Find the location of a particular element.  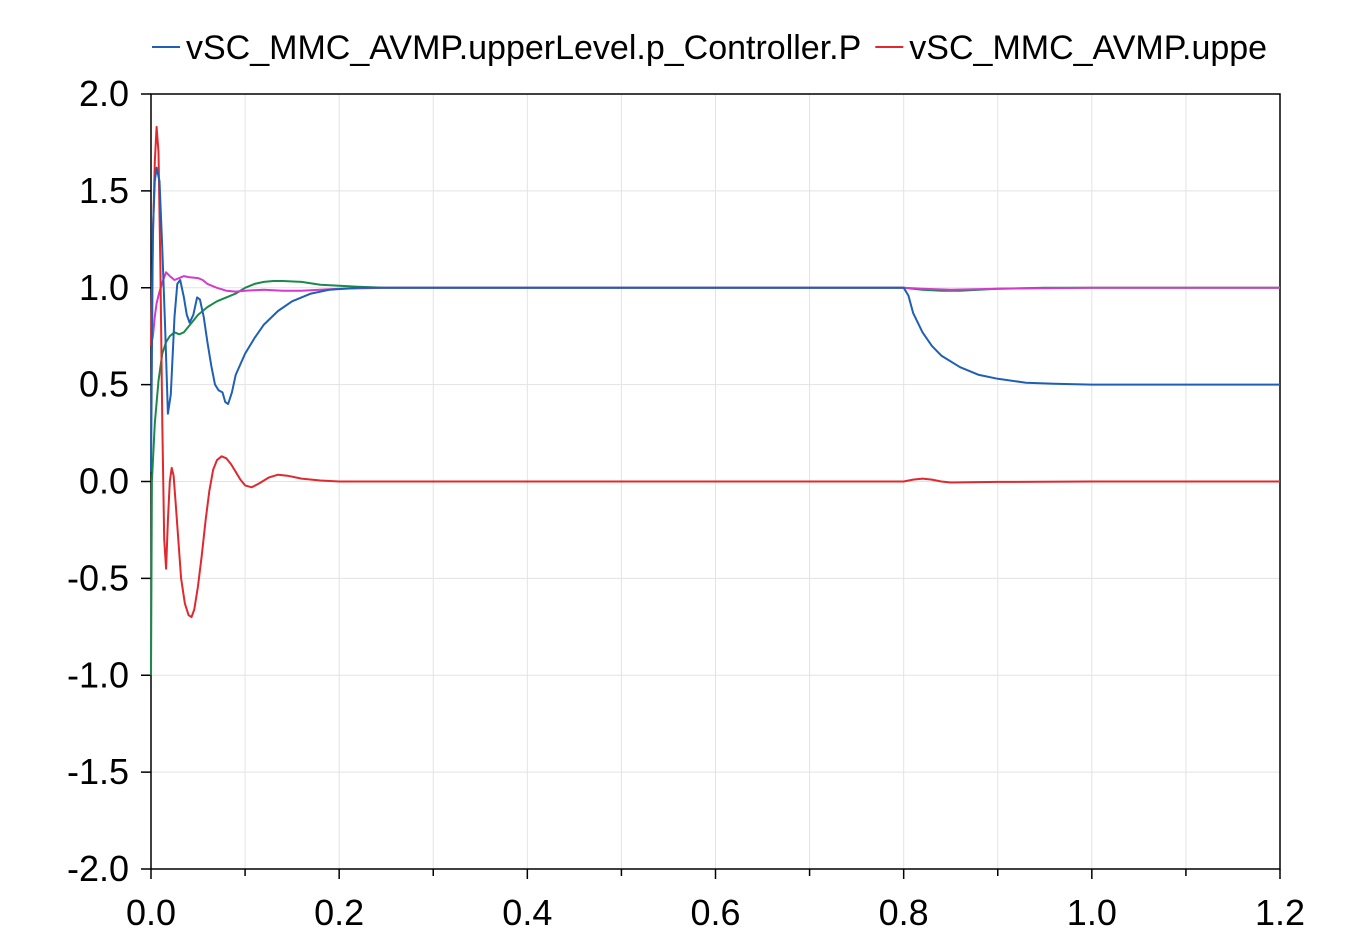

y-tick-label: -2.0 is located at coordinates (98, 868).